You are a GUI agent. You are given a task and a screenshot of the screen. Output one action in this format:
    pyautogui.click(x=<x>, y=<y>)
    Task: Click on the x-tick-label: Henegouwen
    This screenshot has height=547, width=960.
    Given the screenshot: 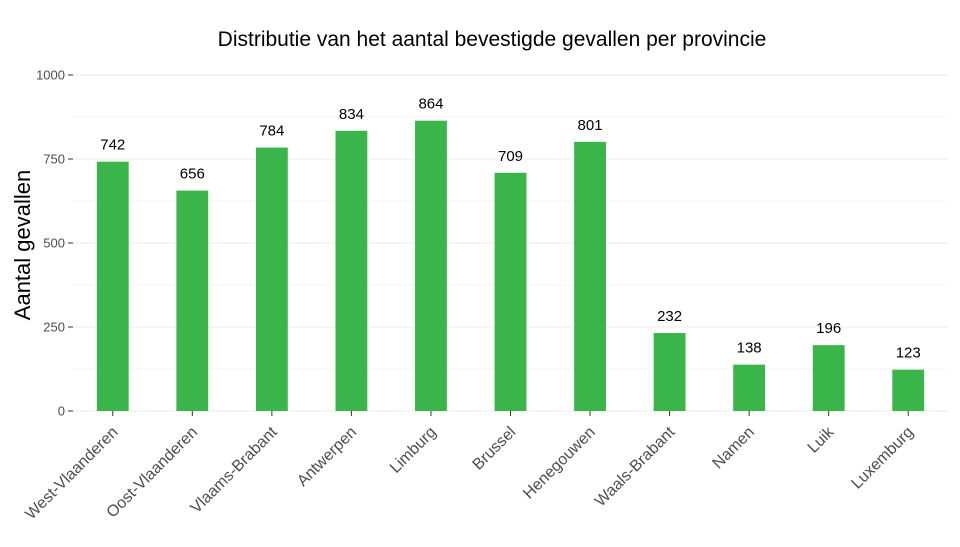 What is the action you would take?
    pyautogui.click(x=559, y=463)
    